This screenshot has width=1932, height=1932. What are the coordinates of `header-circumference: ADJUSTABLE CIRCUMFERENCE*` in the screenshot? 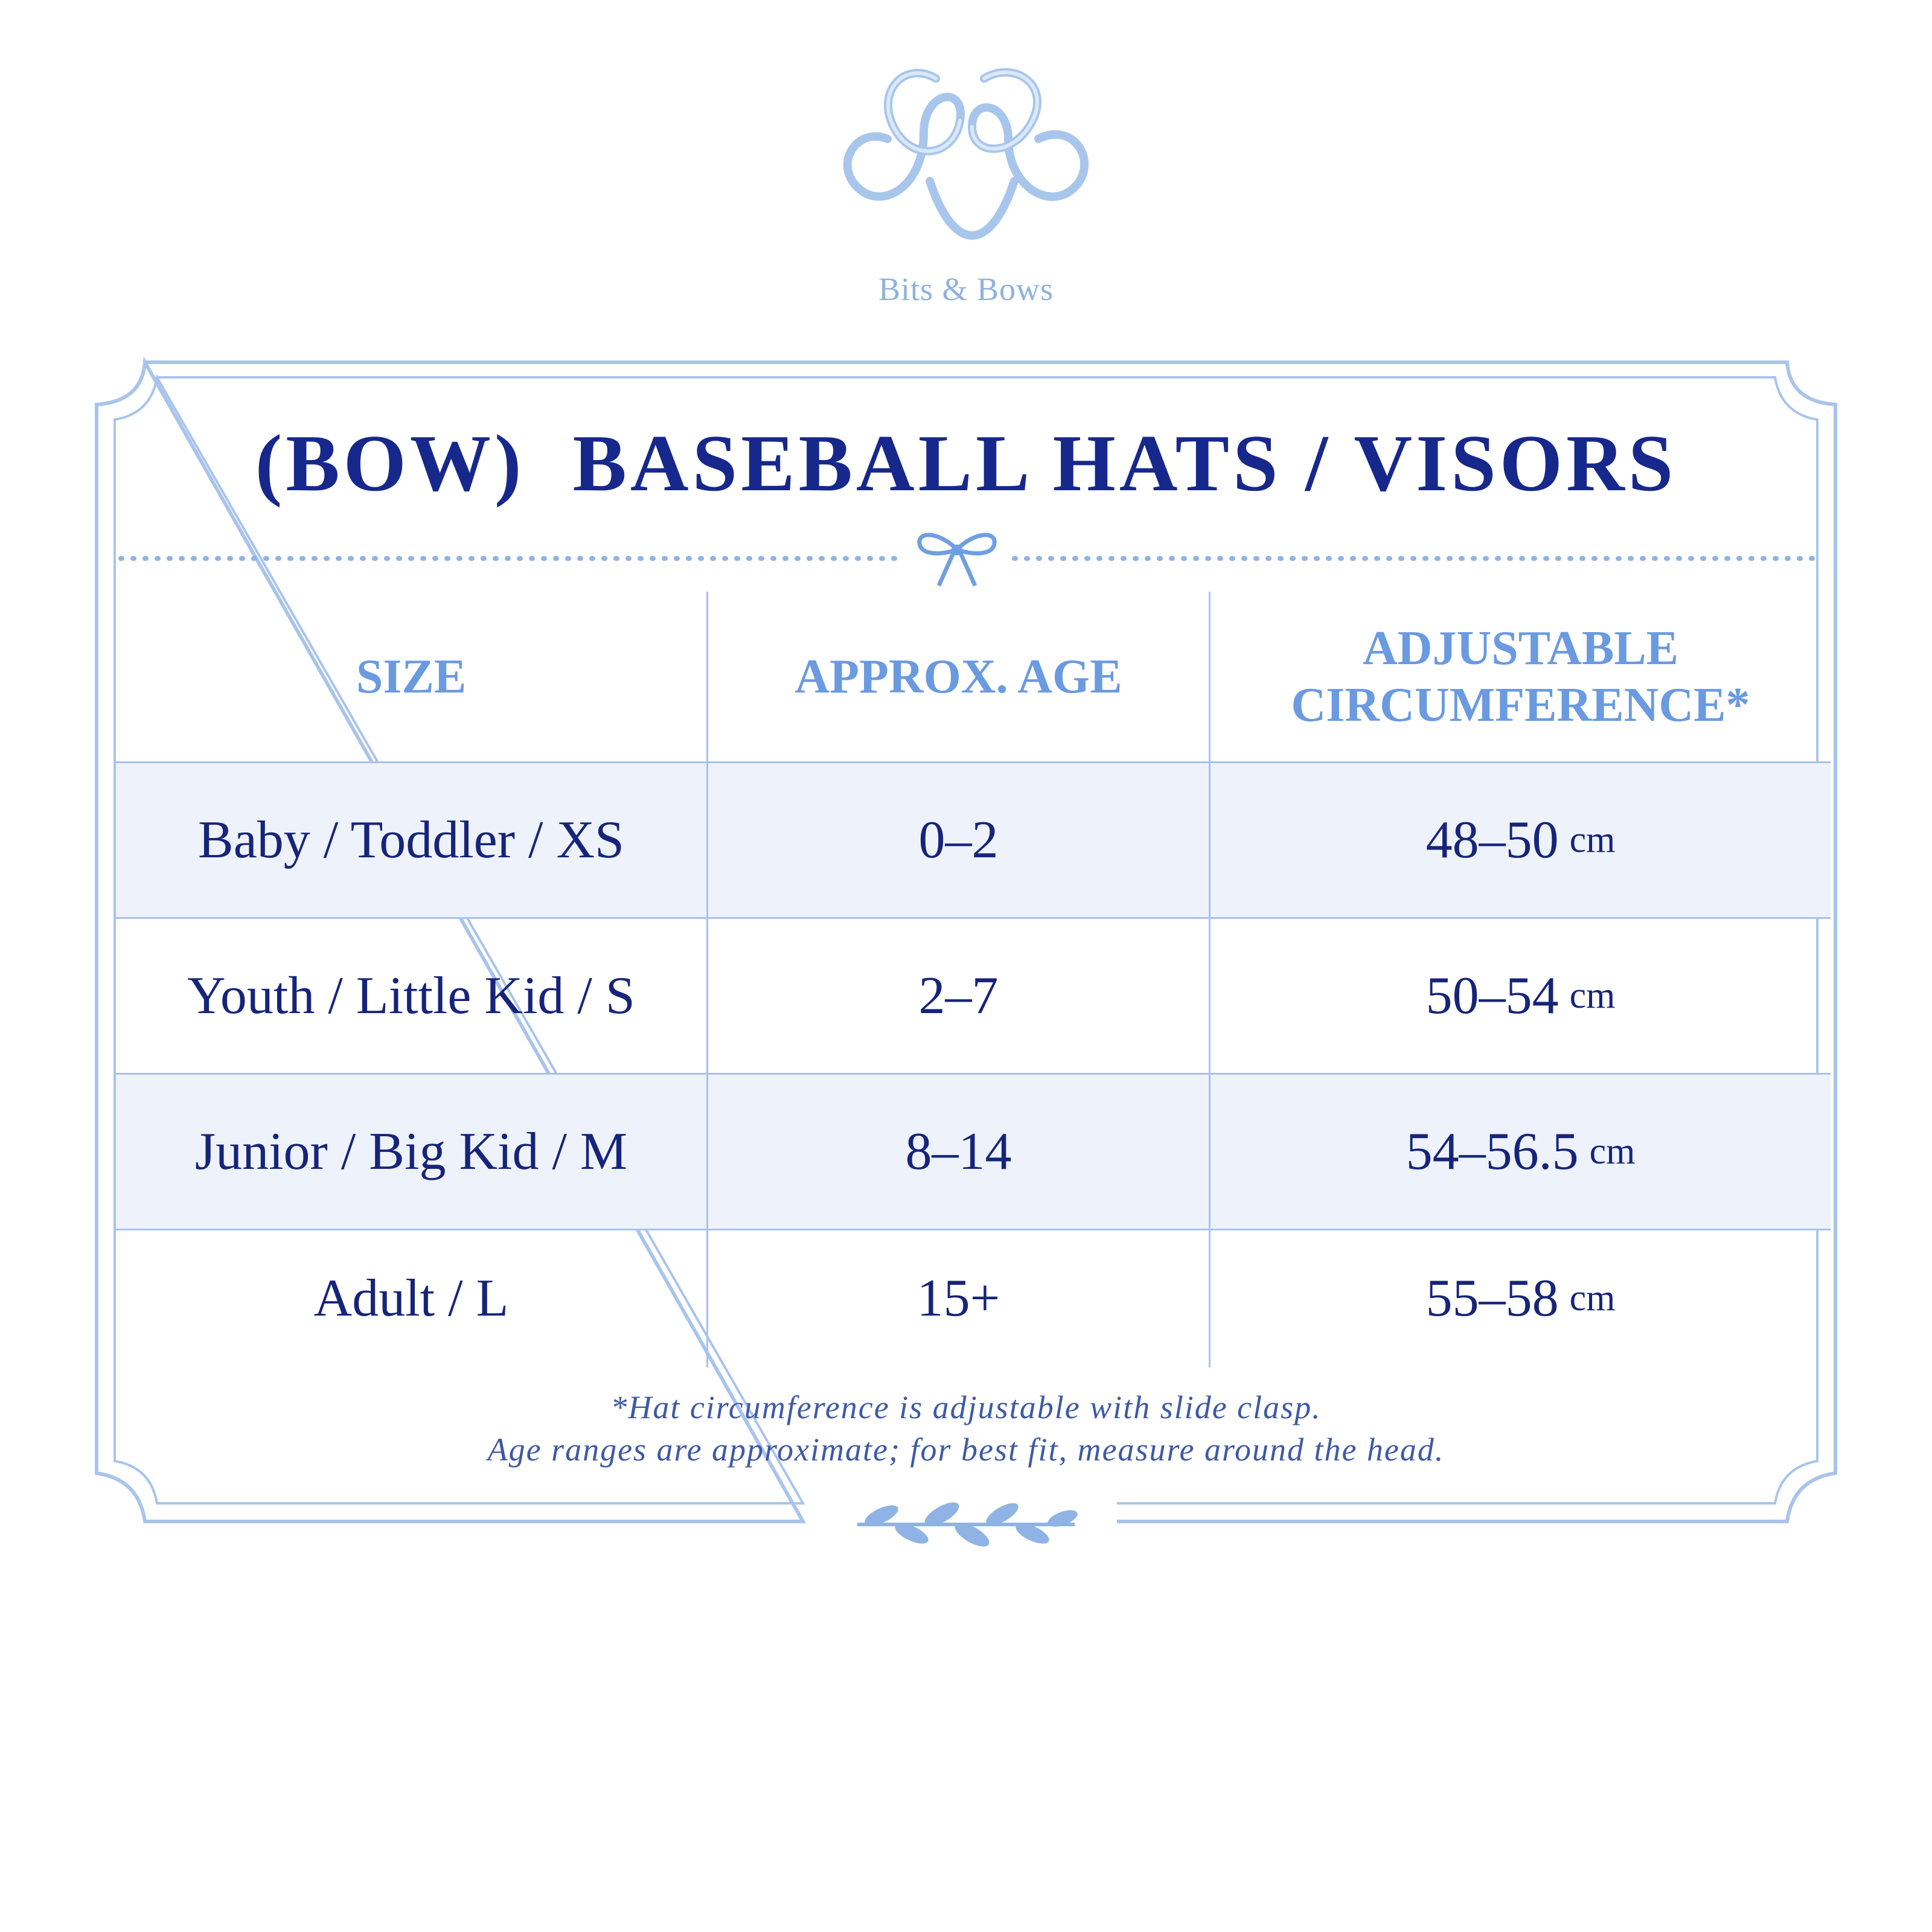 It's located at (1521, 677).